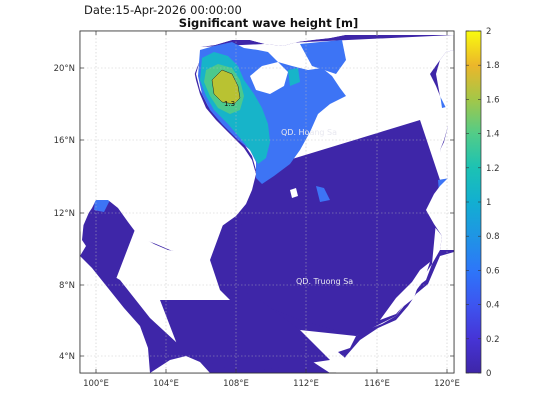 Image resolution: width=560 pixels, height=420 pixels. Describe the element at coordinates (493, 237) in the screenshot. I see `colorbar-tick-label: 0.8` at that location.